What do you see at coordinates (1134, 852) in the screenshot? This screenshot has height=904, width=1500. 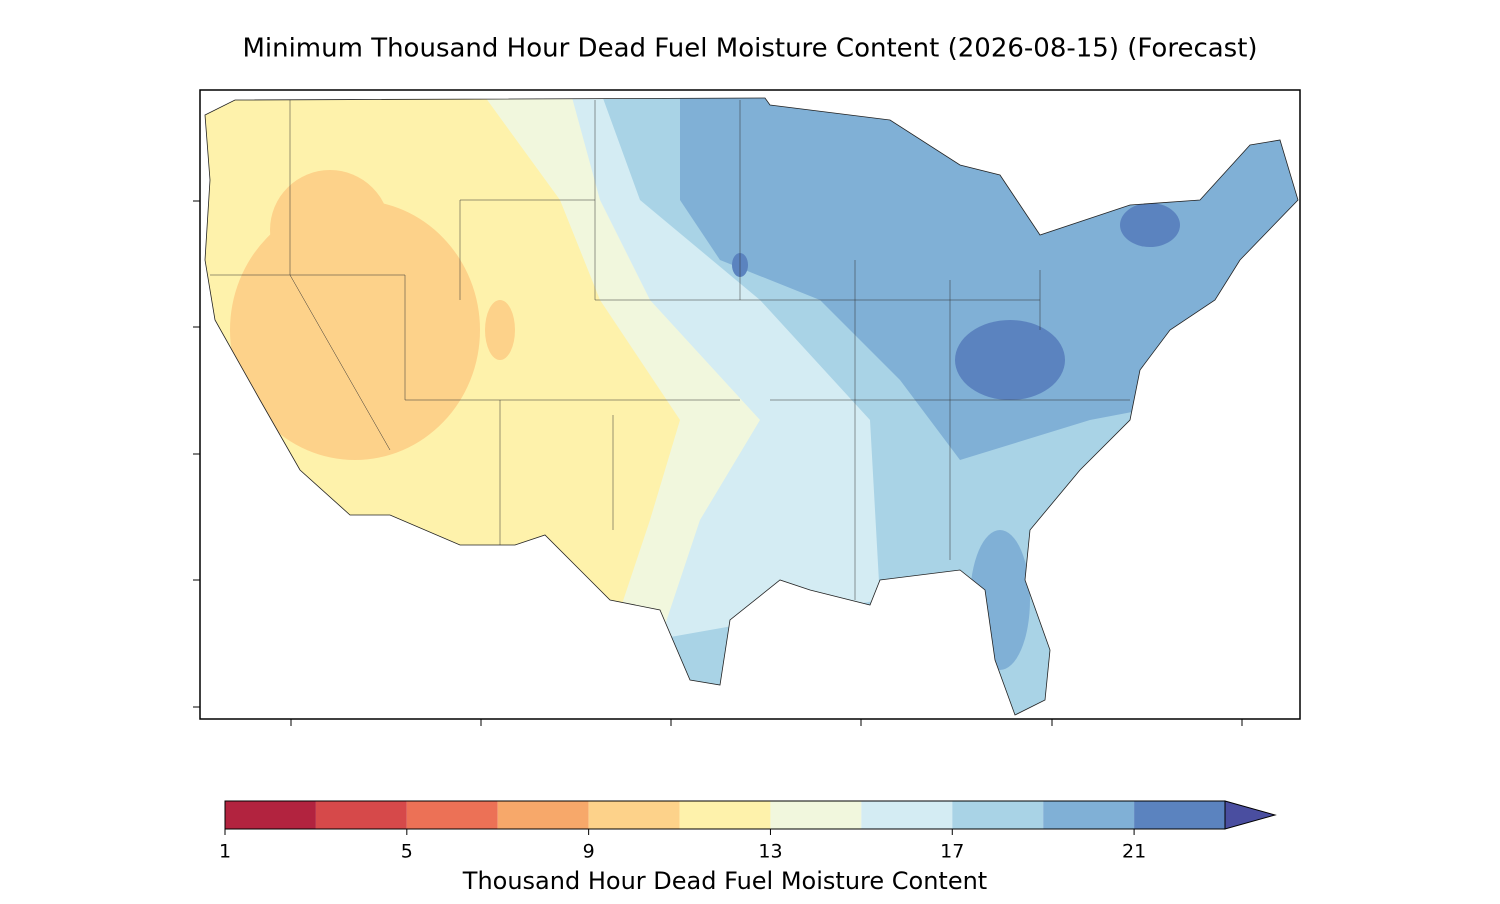 I see `colorbar-tick-label: 21` at bounding box center [1134, 852].